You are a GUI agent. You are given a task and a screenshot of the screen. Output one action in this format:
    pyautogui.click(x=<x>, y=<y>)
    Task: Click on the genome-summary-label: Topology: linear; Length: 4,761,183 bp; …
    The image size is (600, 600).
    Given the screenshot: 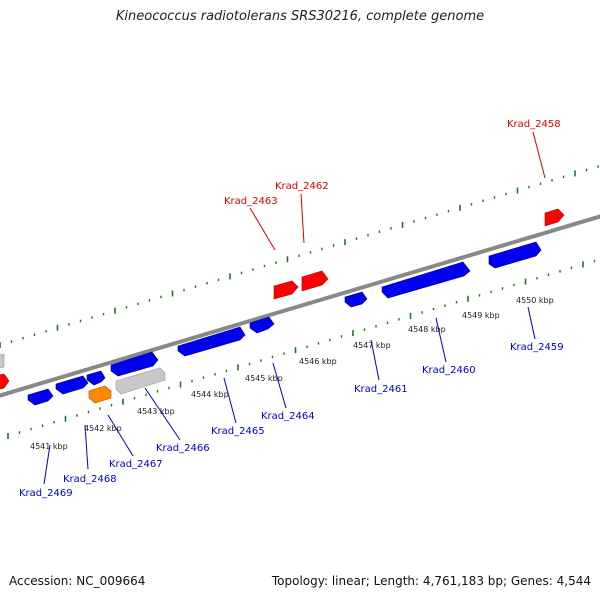 What is the action you would take?
    pyautogui.click(x=431, y=581)
    